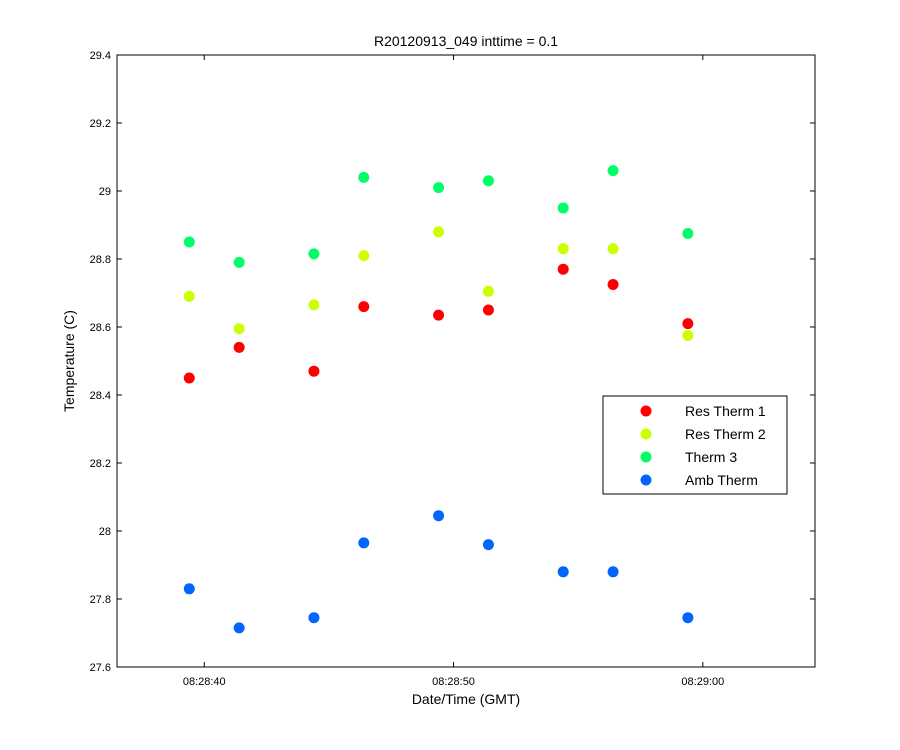  Describe the element at coordinates (100, 668) in the screenshot. I see `y-tick-label: 27.6` at that location.